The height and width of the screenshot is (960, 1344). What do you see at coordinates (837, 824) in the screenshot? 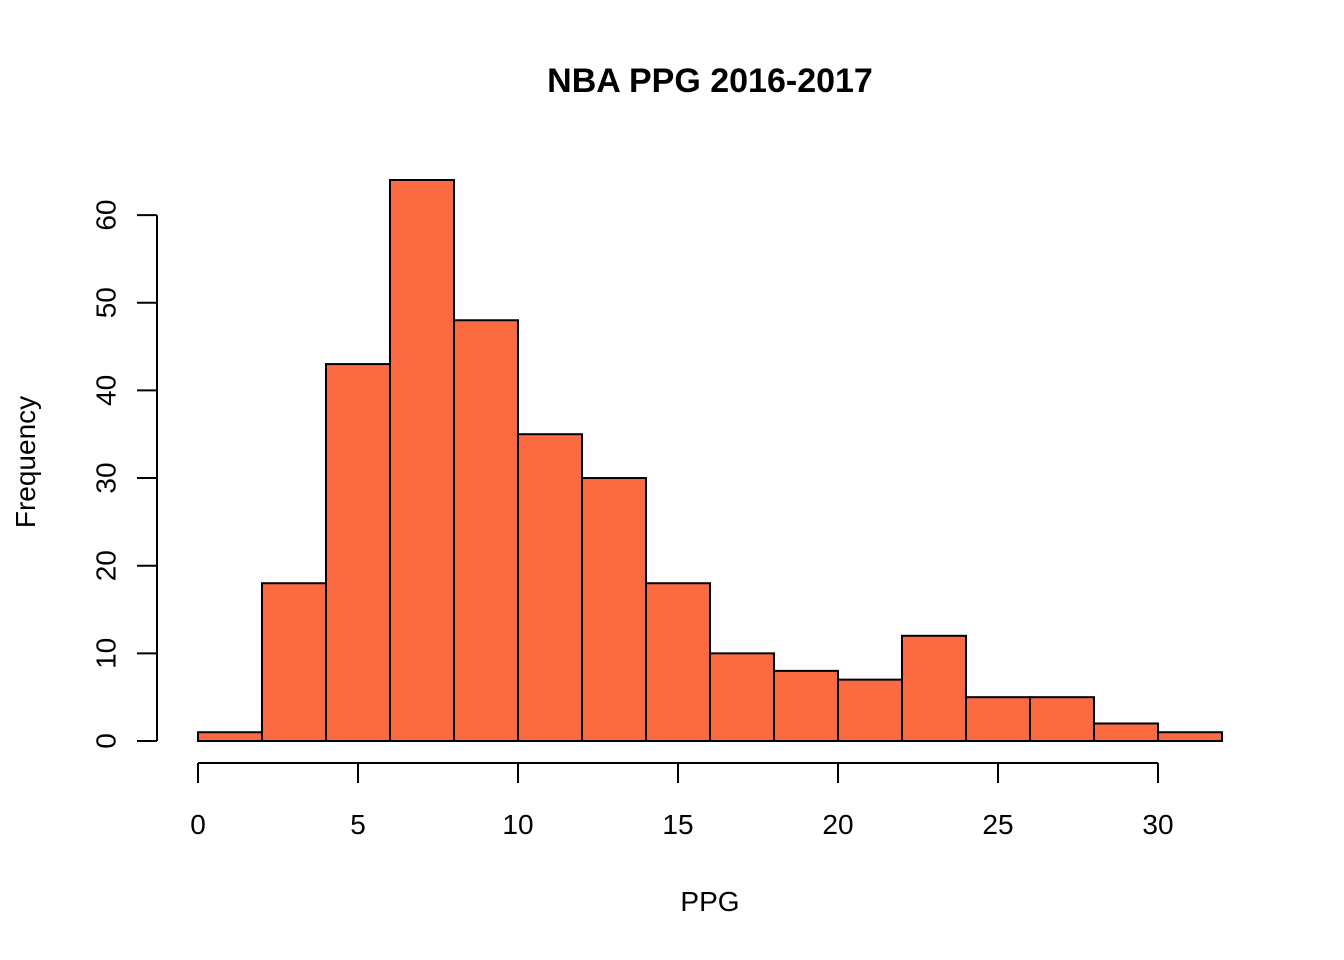
I see `x-tick-label-4: 20` at bounding box center [837, 824].